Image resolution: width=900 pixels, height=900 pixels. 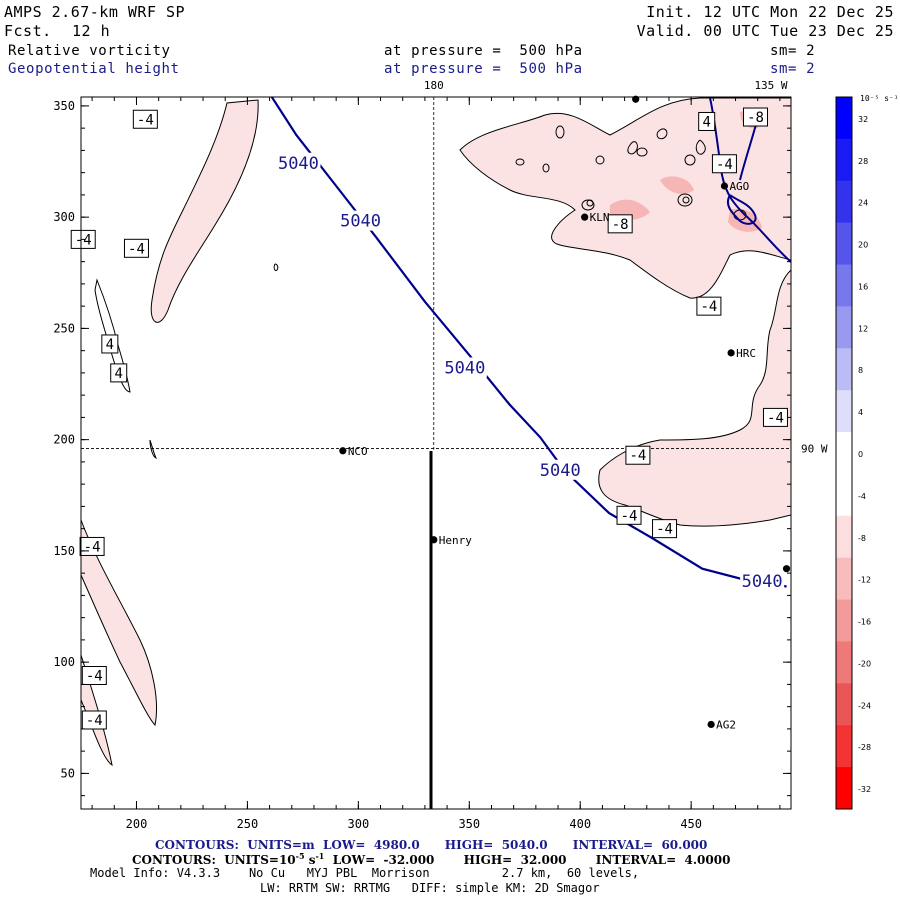 I want to click on model-title: AMPS 2.67-km WRF SP, so click(x=95, y=12).